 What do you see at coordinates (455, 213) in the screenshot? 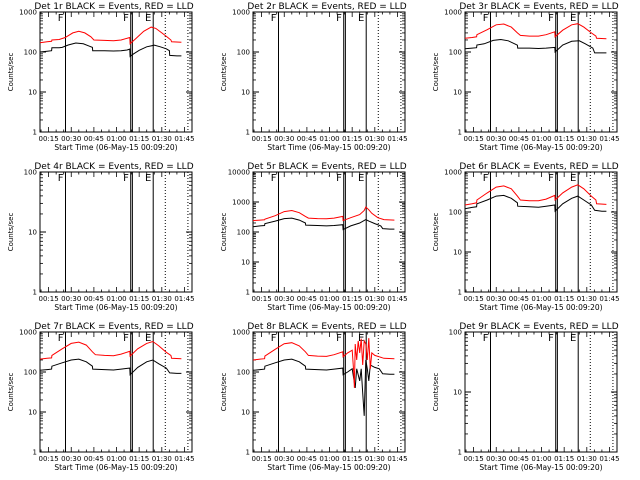
I see `chart-5-ytick-label: 100` at bounding box center [455, 213].